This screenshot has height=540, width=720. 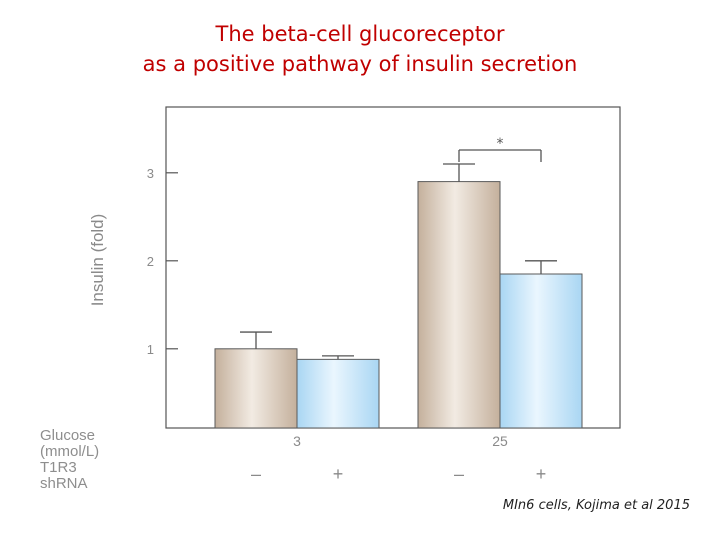 I want to click on glucose-row-label: Glucose (mmol/L), so click(x=69, y=444).